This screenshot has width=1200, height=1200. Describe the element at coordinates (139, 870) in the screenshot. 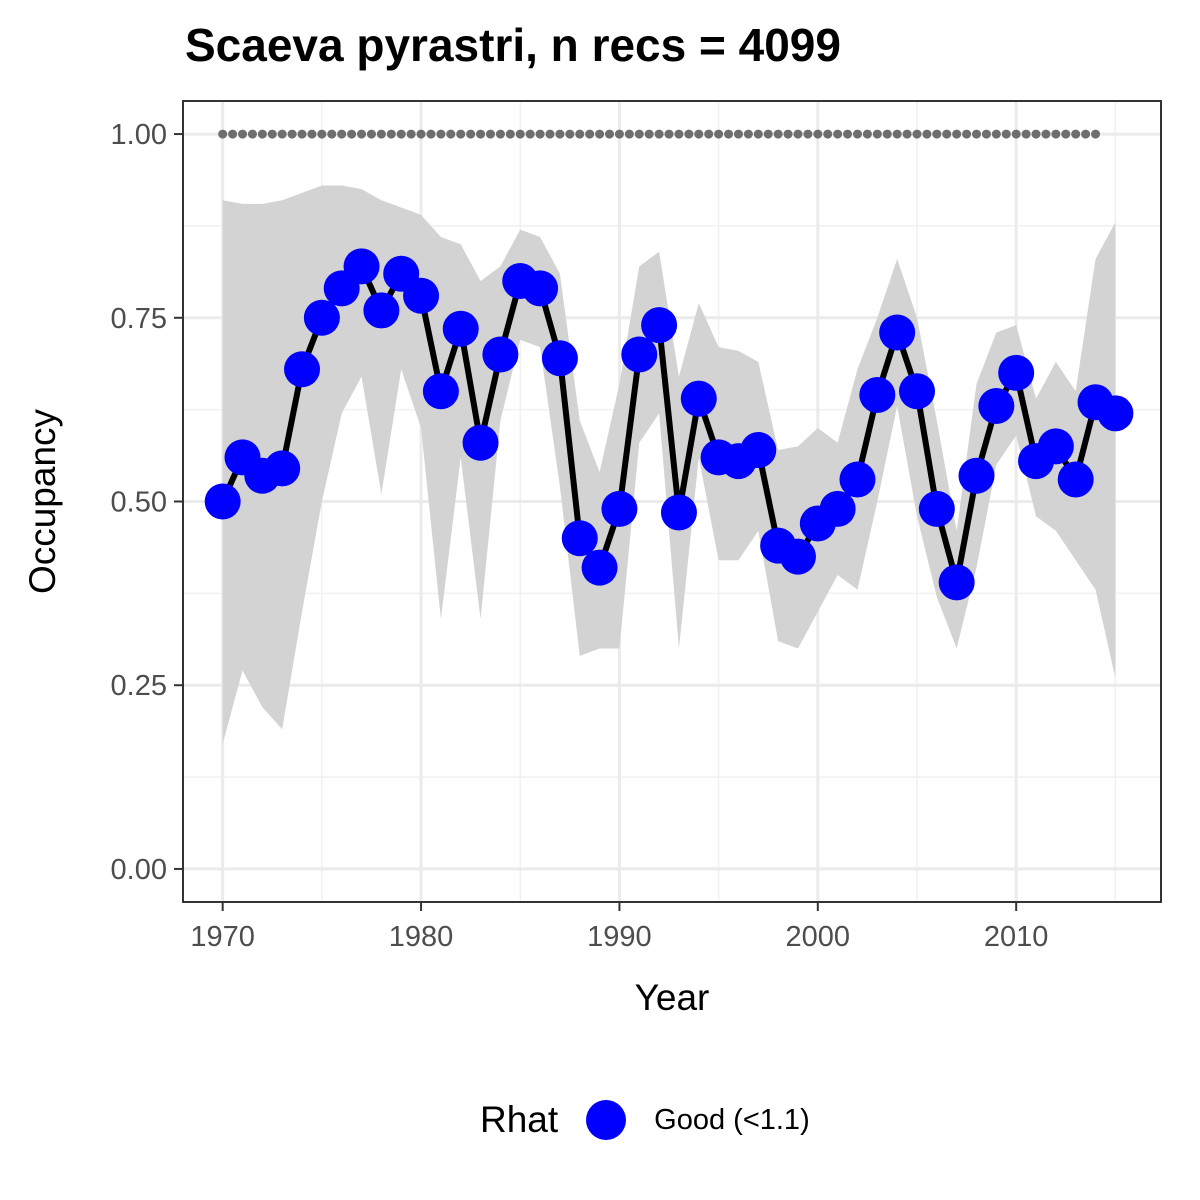

I see `y-tick-label: 0.00` at that location.